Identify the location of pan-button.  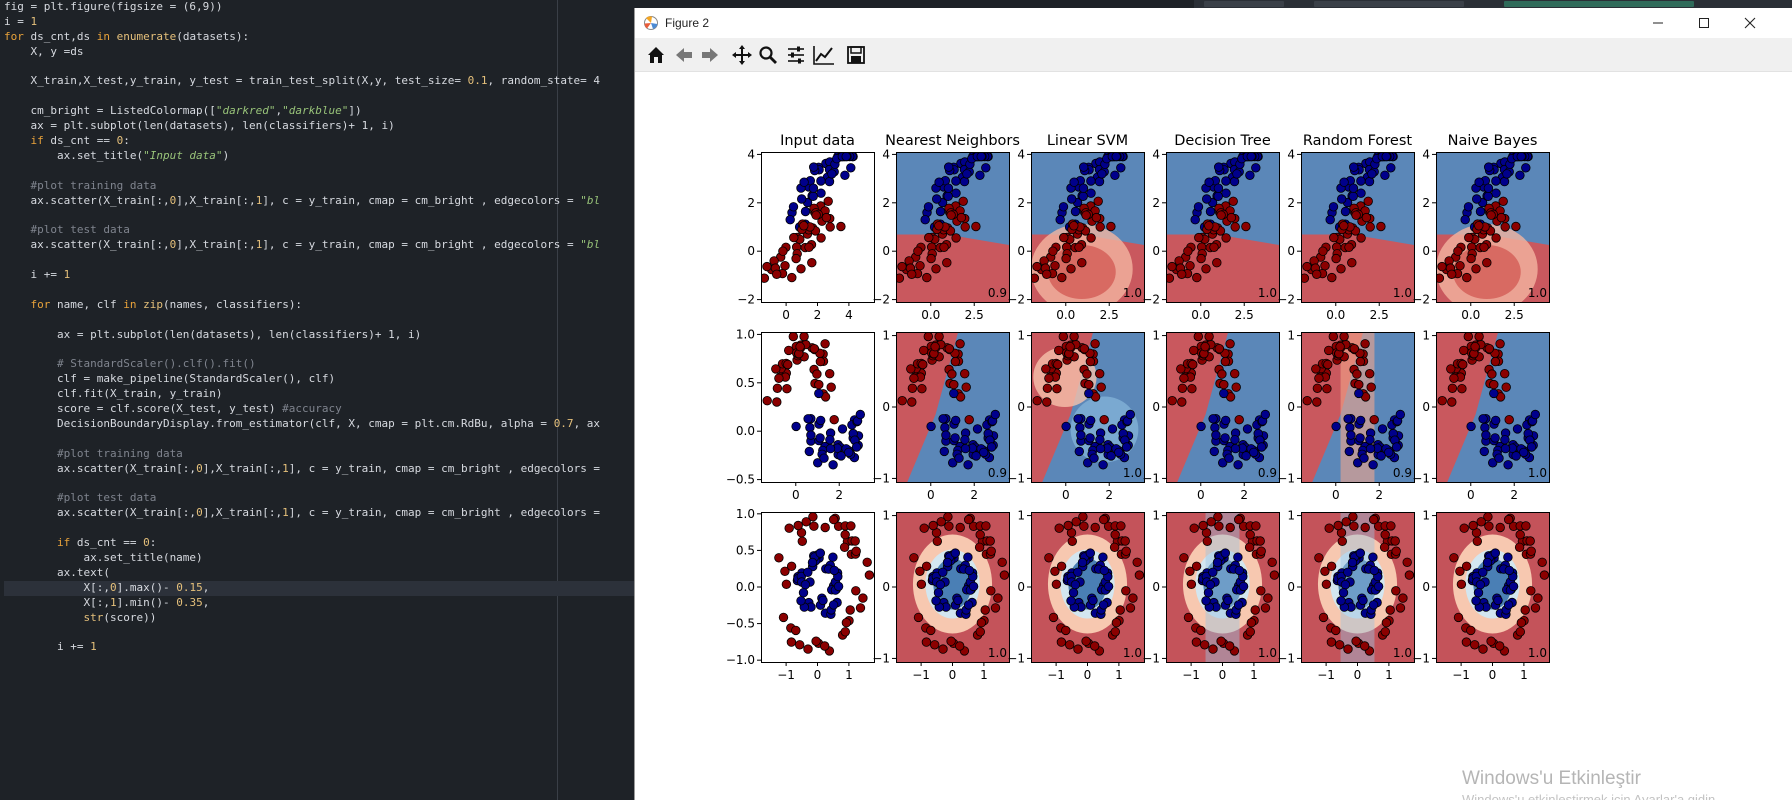
(742, 55).